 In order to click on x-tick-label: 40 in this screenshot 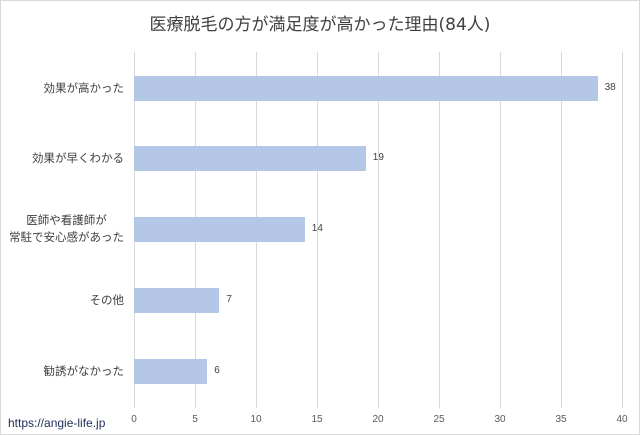, I will do `click(622, 419)`.